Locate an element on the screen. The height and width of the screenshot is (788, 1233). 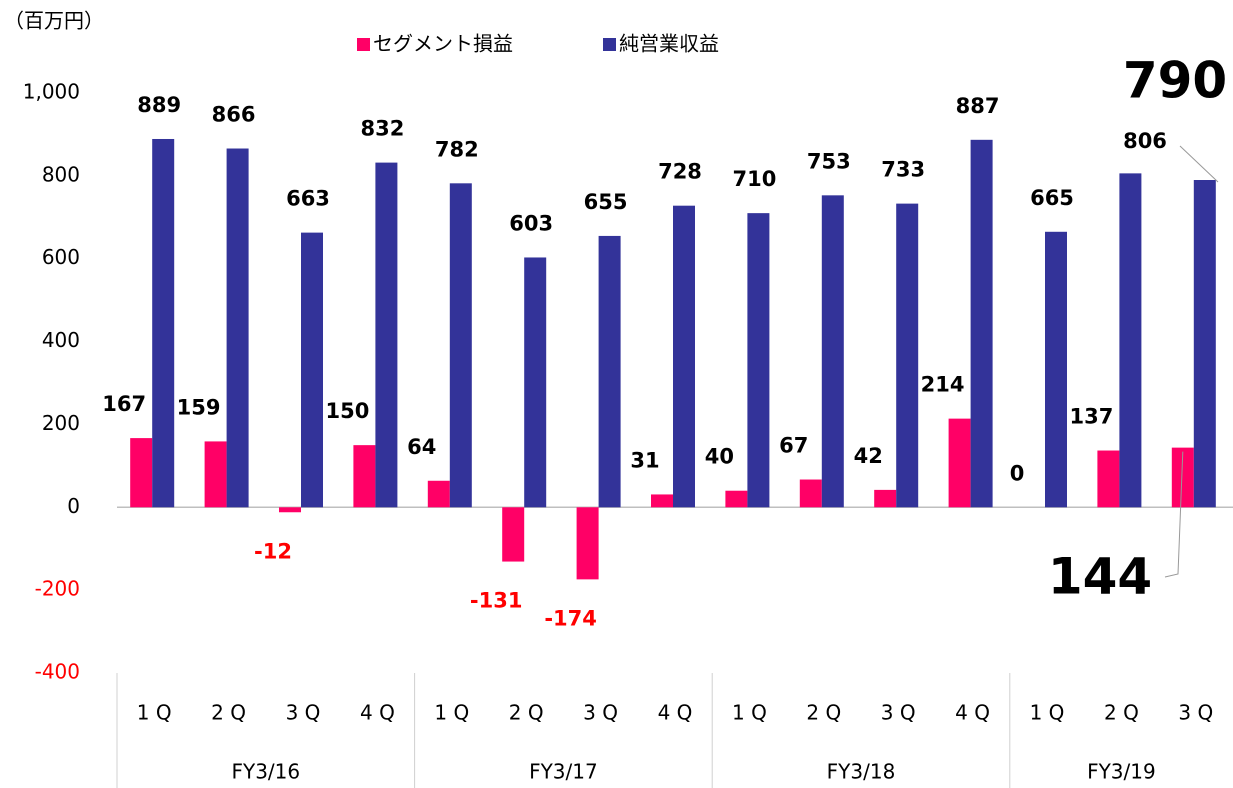
value-label: 728 is located at coordinates (680, 172).